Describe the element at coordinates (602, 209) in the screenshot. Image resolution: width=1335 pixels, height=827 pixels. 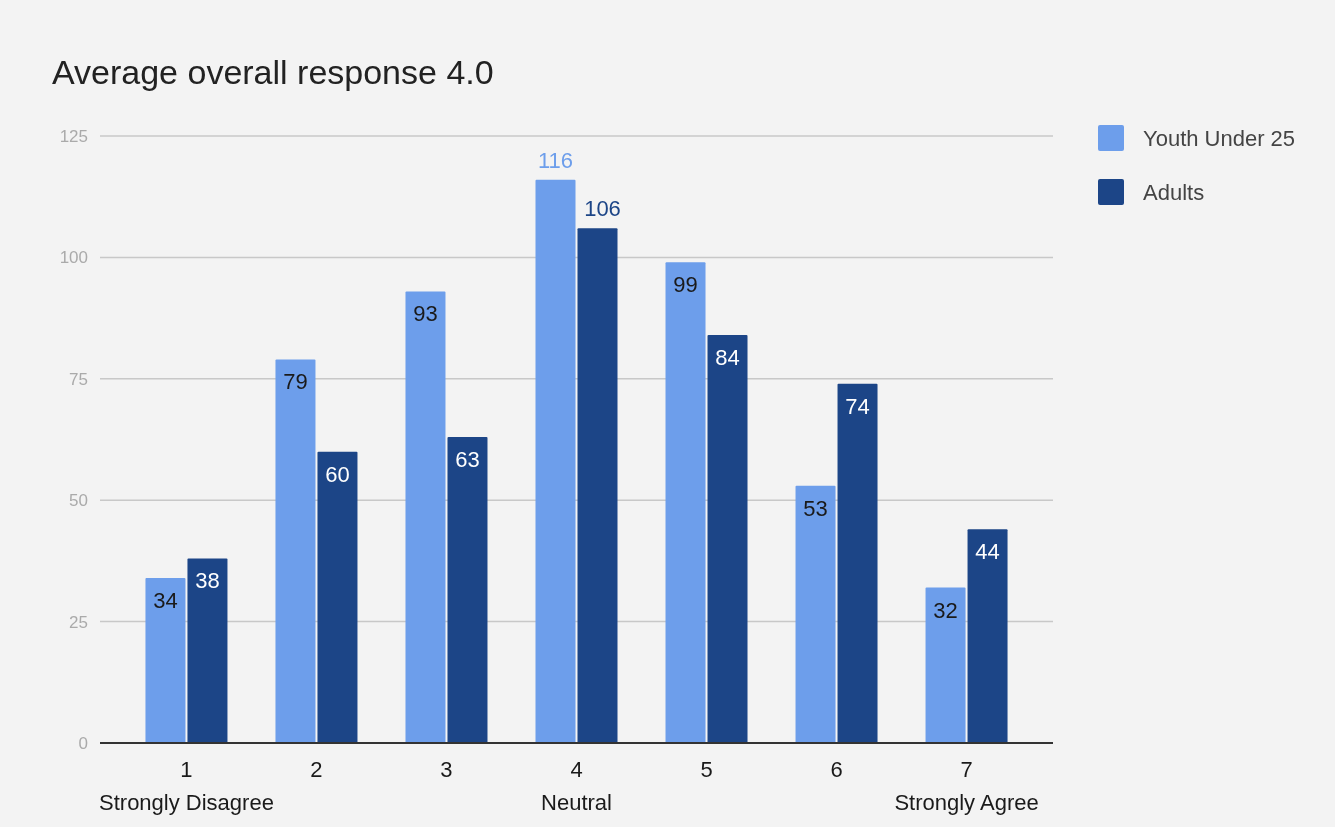
I see `data-label: 106` at that location.